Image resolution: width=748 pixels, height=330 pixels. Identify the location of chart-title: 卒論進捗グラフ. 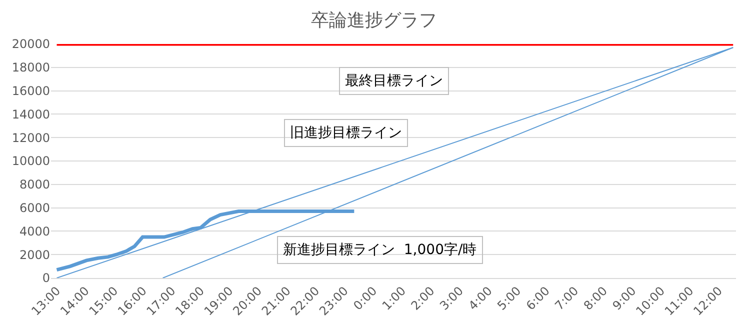
(374, 20).